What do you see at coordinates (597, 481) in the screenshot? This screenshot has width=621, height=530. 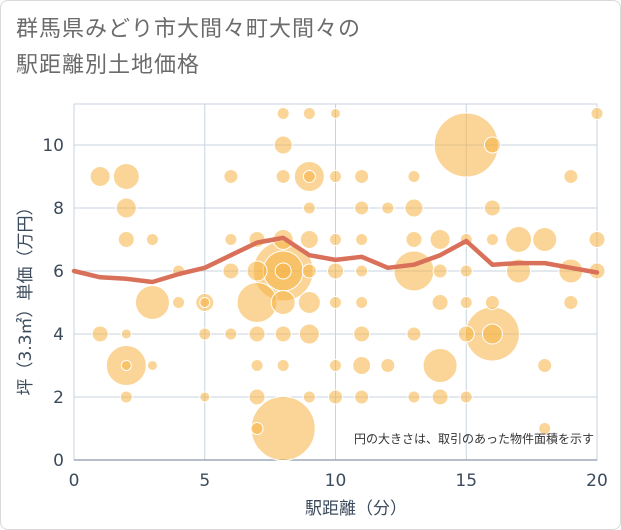 I see `x-tick-label: 20` at bounding box center [597, 481].